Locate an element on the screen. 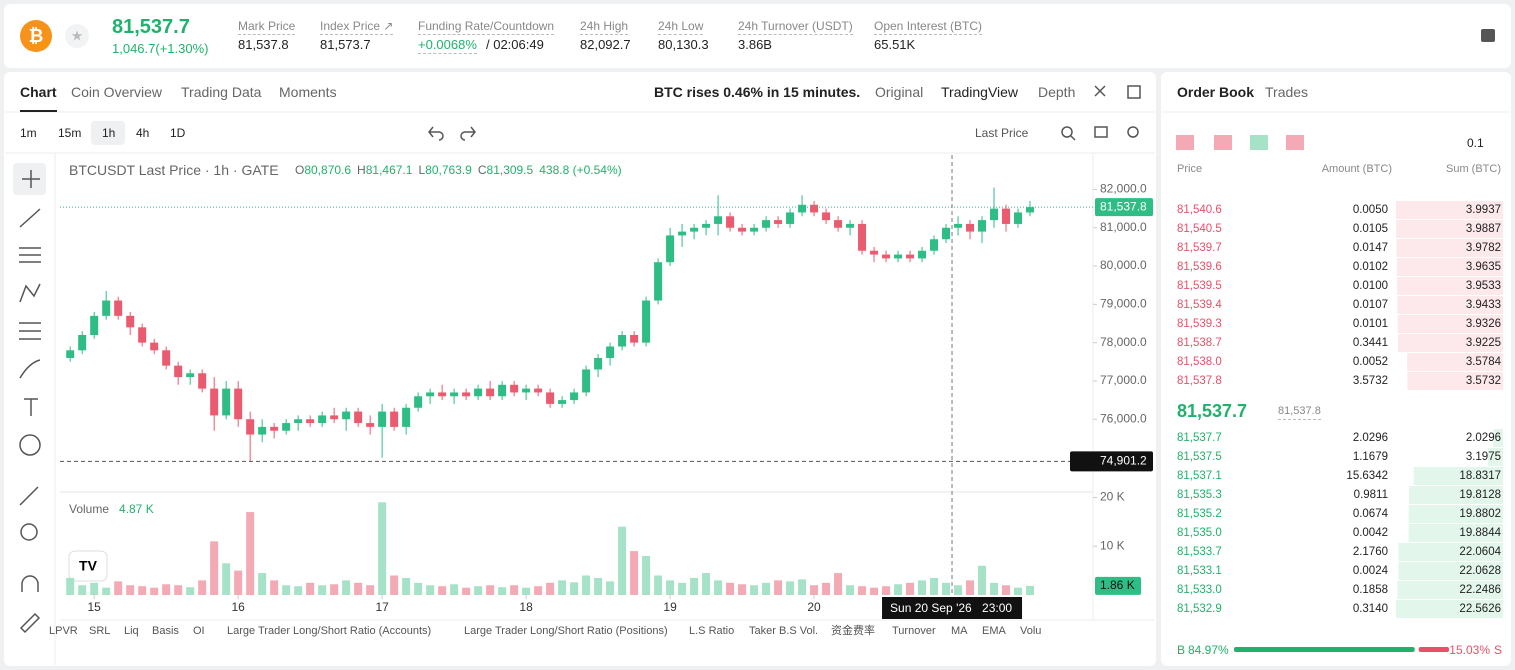  ob-tab: Order Book is located at coordinates (1216, 92).